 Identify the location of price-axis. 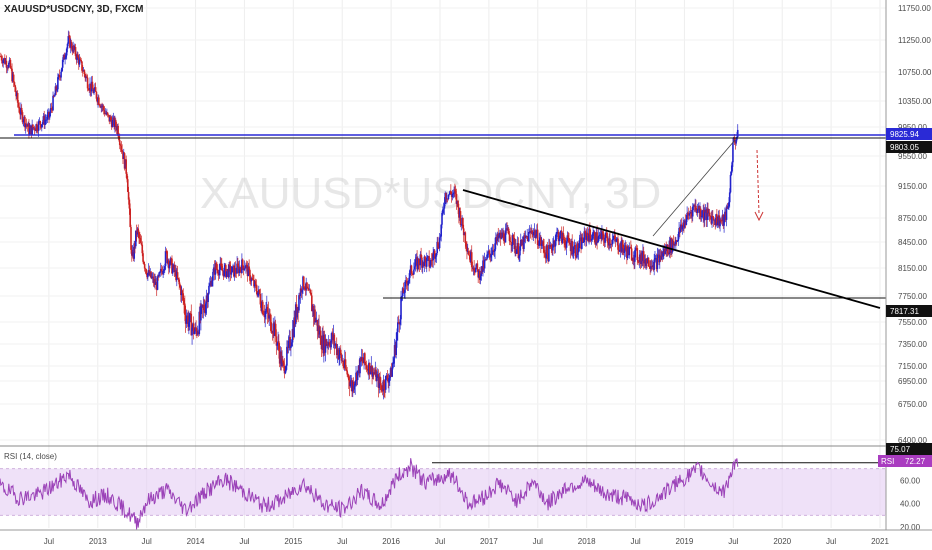
(909, 275).